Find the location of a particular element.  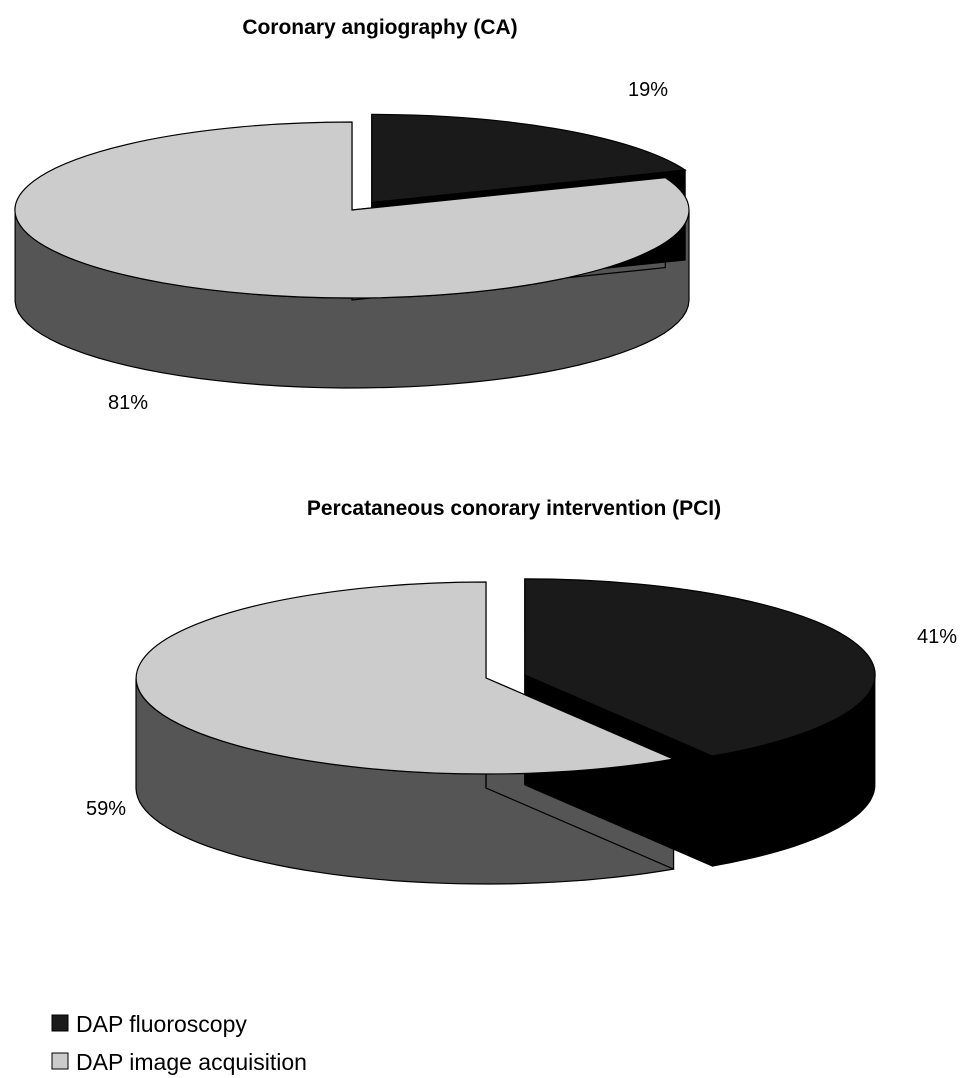

chart-pci-title: Percataneous conorary intervention (PCI) is located at coordinates (514, 508).